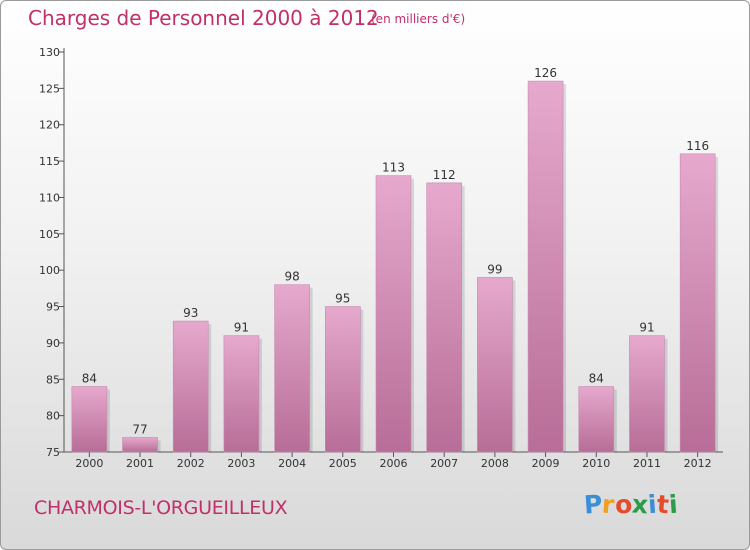  What do you see at coordinates (203, 18) in the screenshot?
I see `chart-title: Charges de Personnel 2000 à 2012` at bounding box center [203, 18].